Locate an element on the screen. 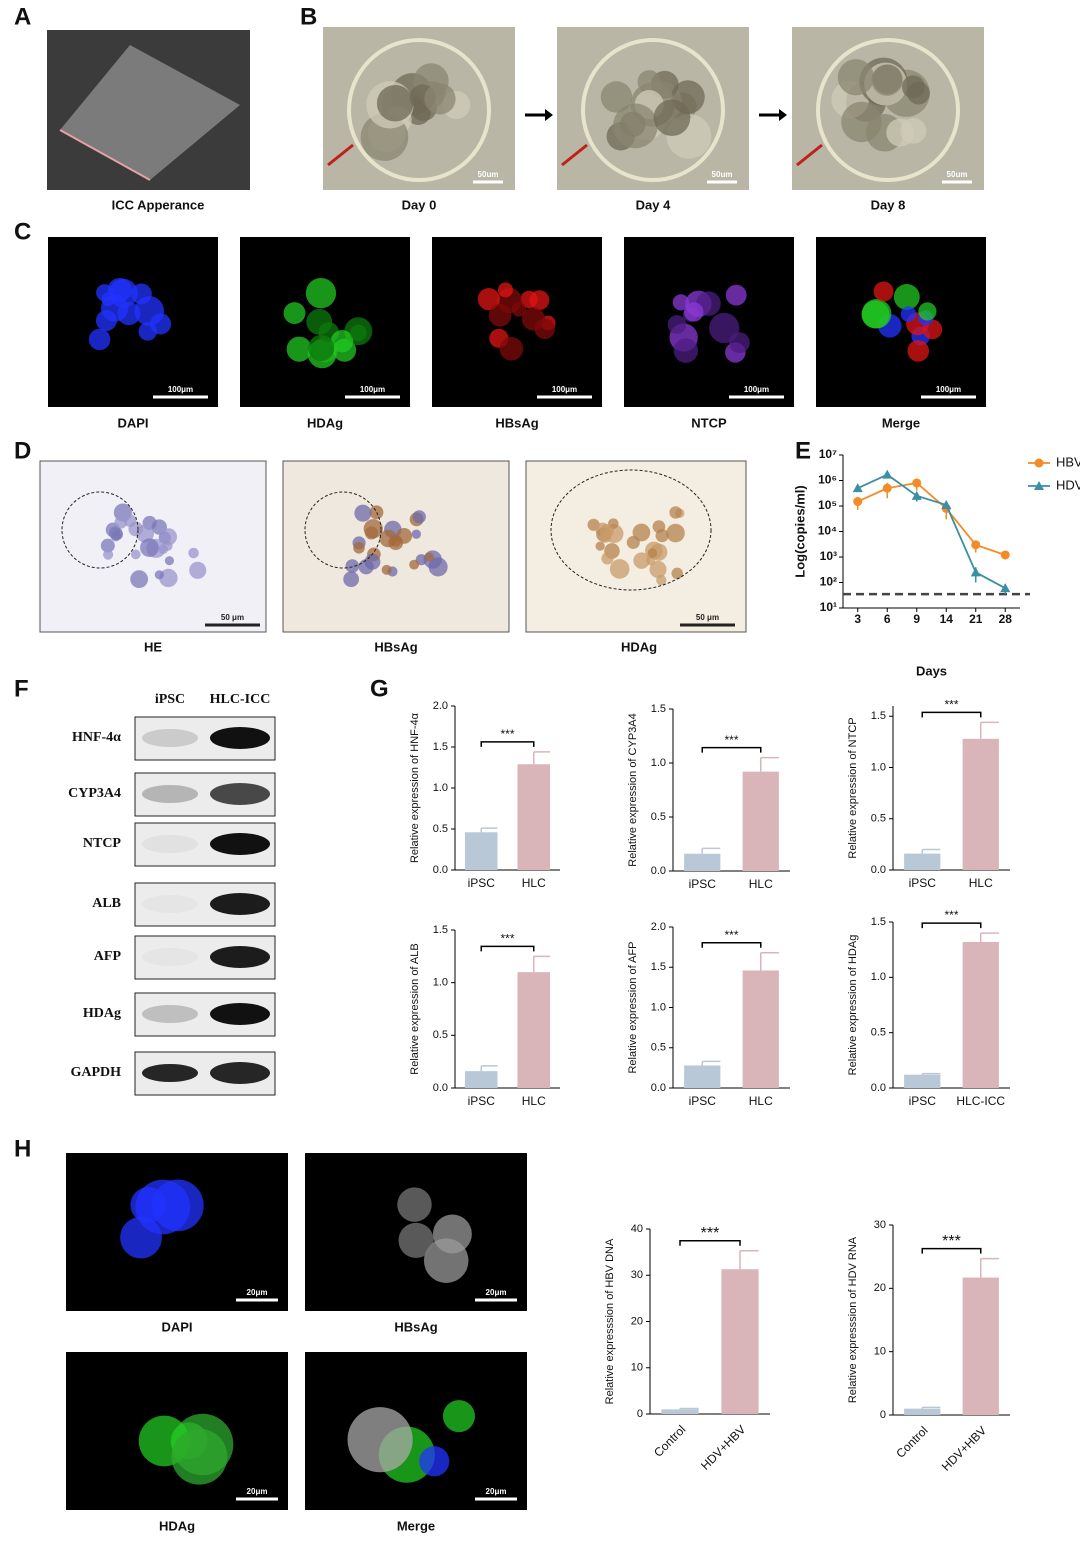  legend-label: HBV is located at coordinates (1068, 461).